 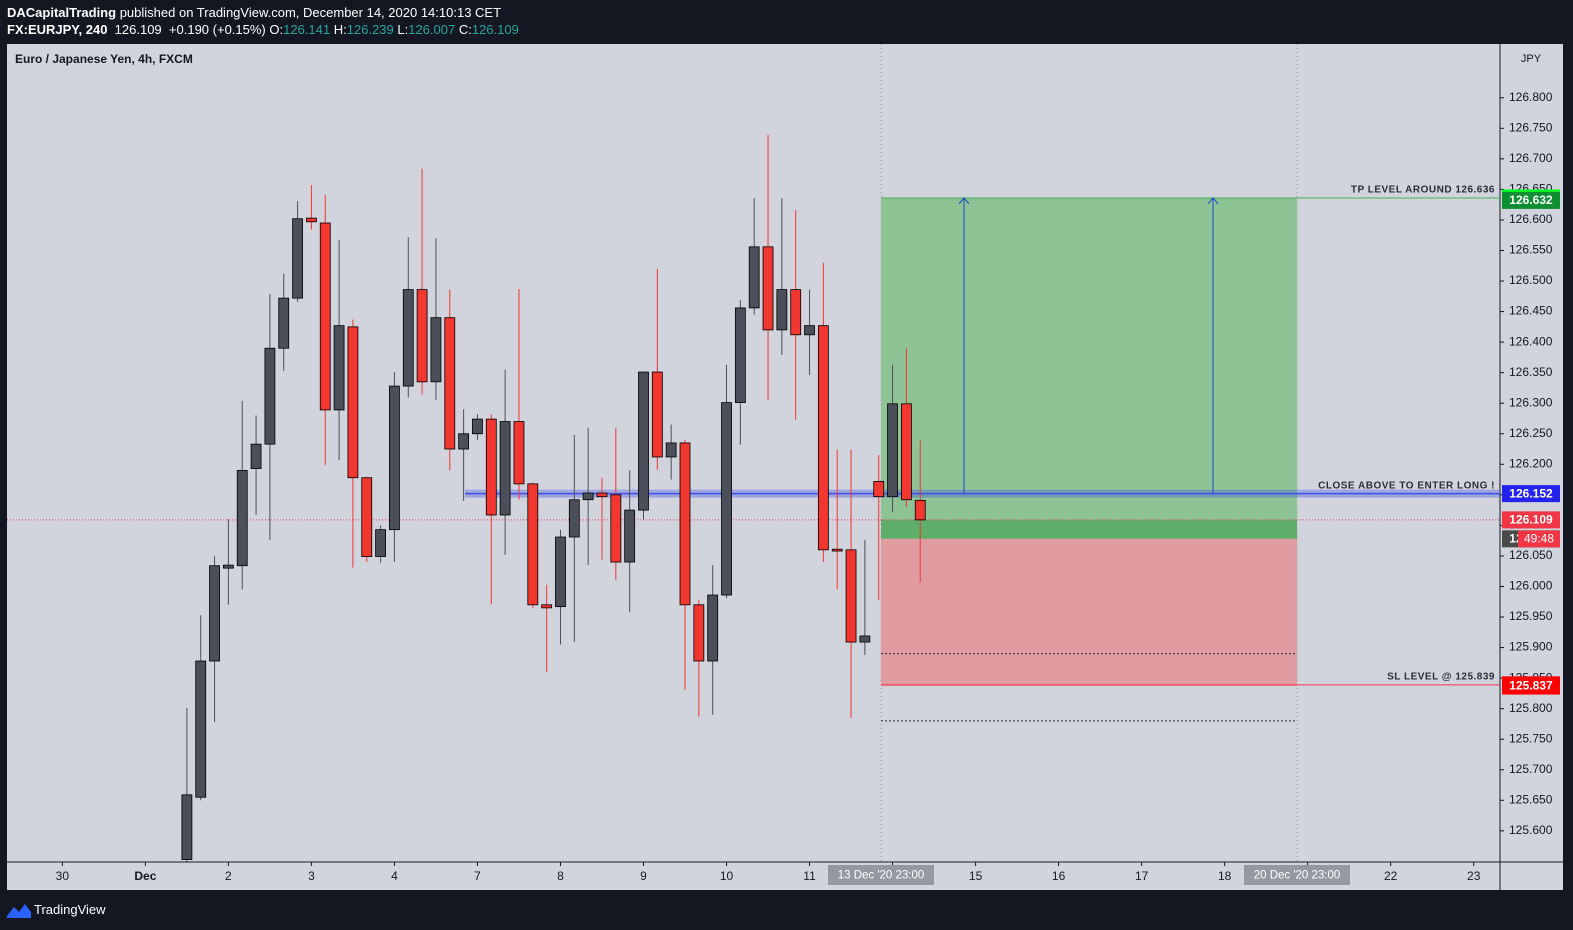 What do you see at coordinates (145, 876) in the screenshot?
I see `x-tick-label: Dec` at bounding box center [145, 876].